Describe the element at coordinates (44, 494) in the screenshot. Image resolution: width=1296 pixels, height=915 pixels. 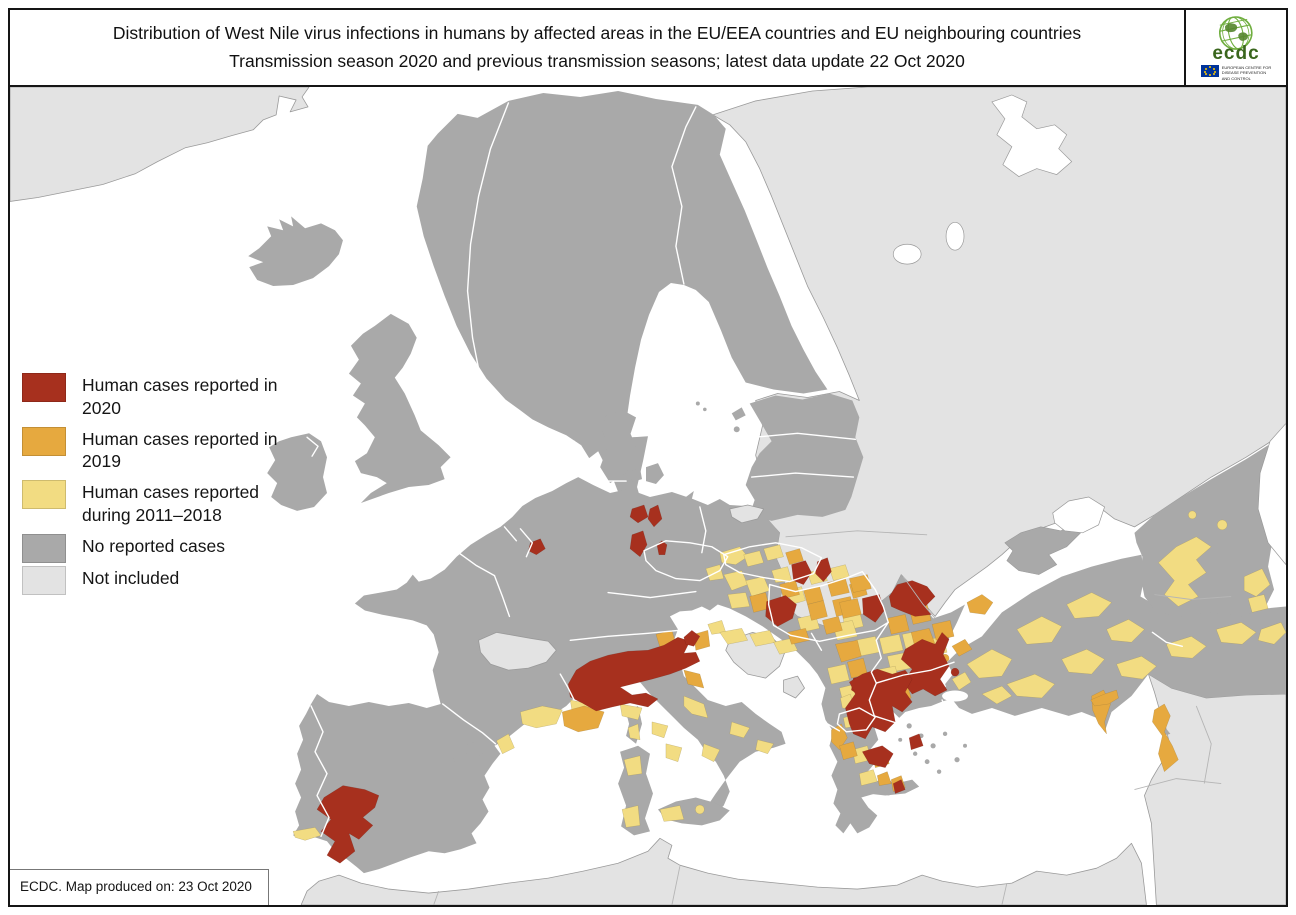
I see `legend-swatch-2011-2018` at that location.